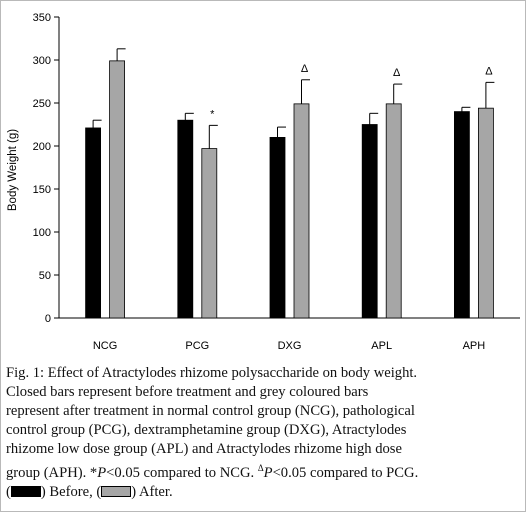  Describe the element at coordinates (381, 346) in the screenshot. I see `x-tick-label: APL` at that location.